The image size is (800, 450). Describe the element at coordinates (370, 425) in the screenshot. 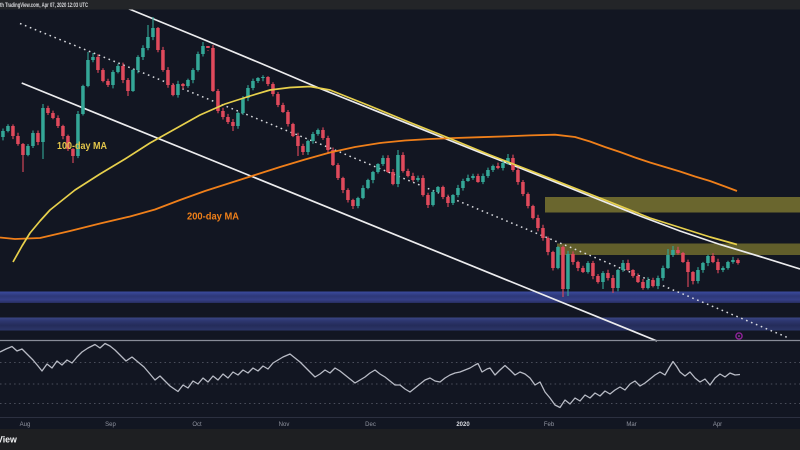

I see `svg-text: Dec` at that location.